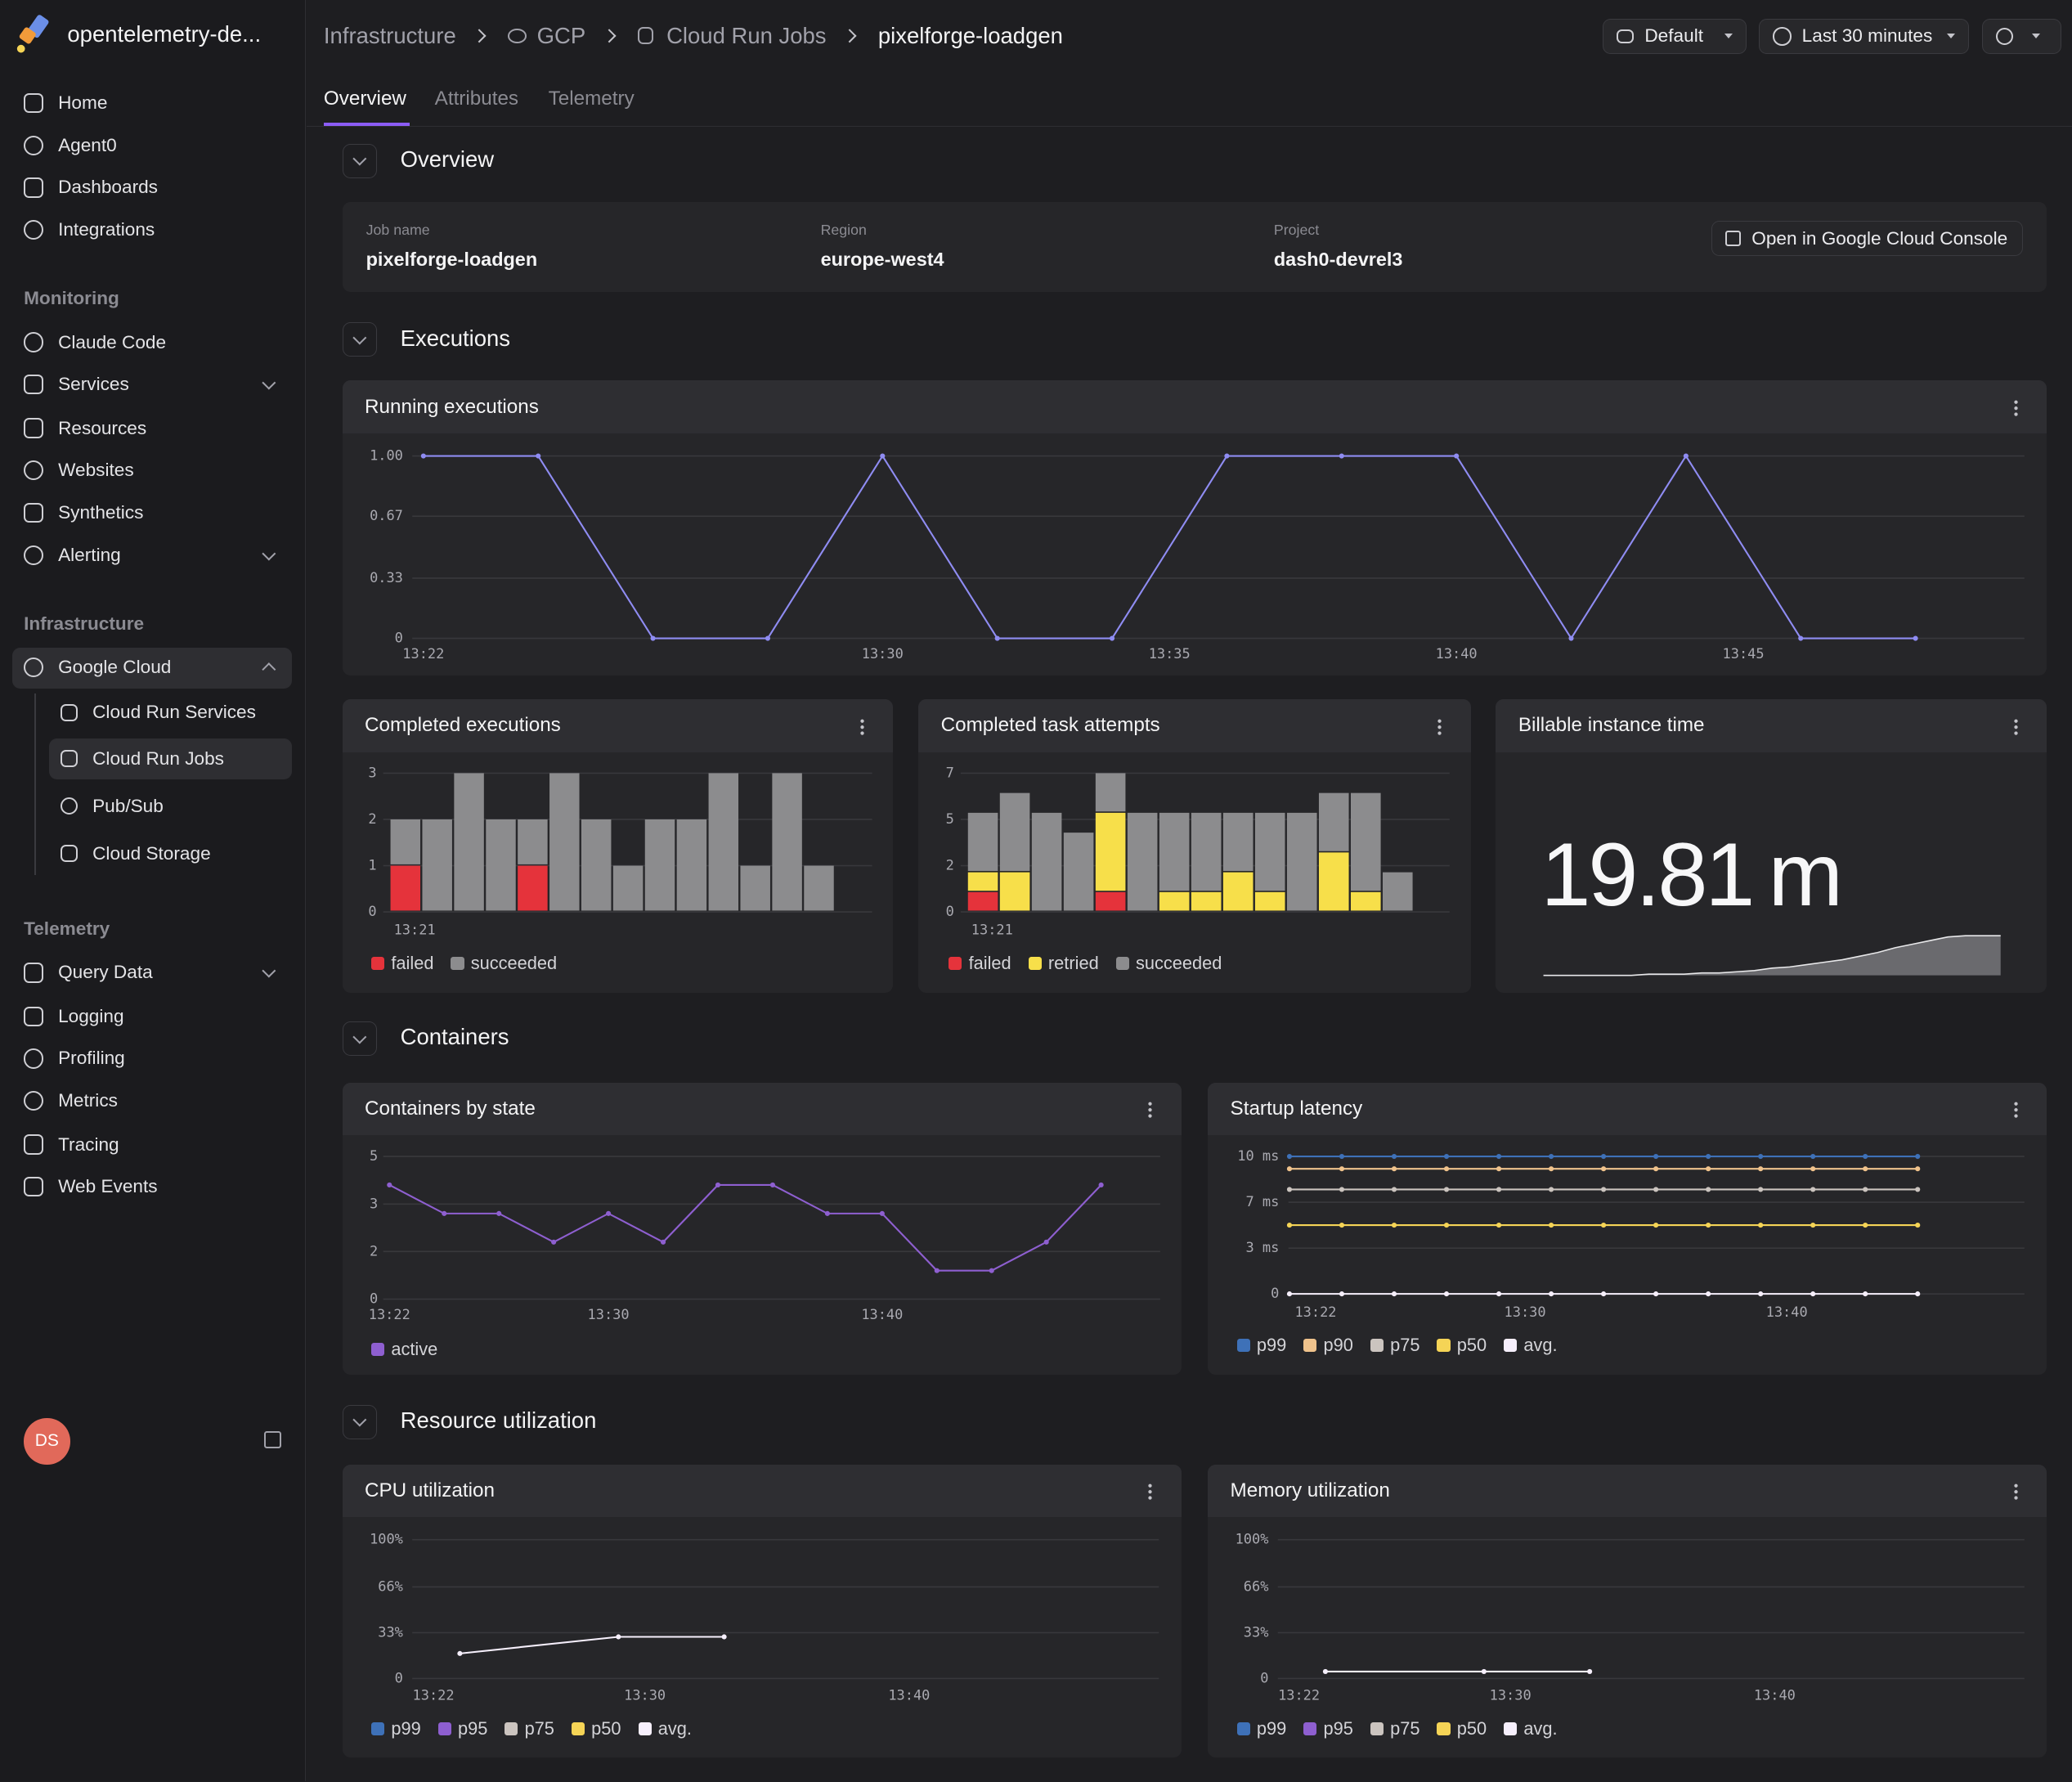 Image resolution: width=2072 pixels, height=1782 pixels. What do you see at coordinates (1271, 1346) in the screenshot?
I see `legend-label: p99` at bounding box center [1271, 1346].